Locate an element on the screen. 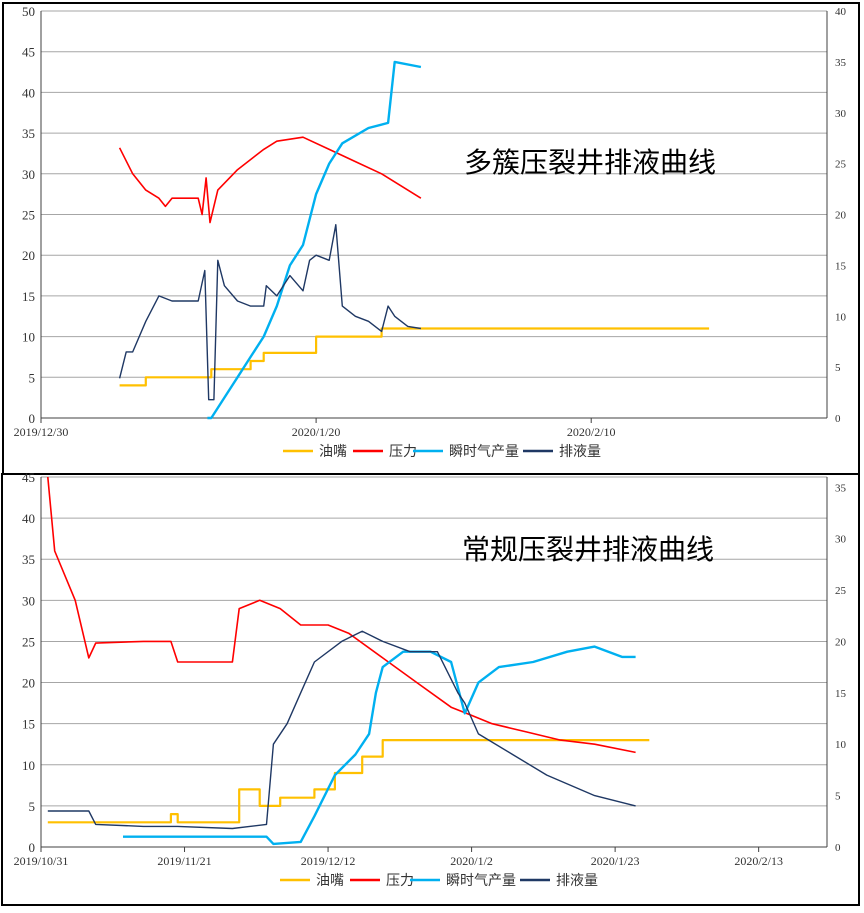 This screenshot has width=864, height=913. chart-1-y-right-tick-label: 40 is located at coordinates (841, 12).